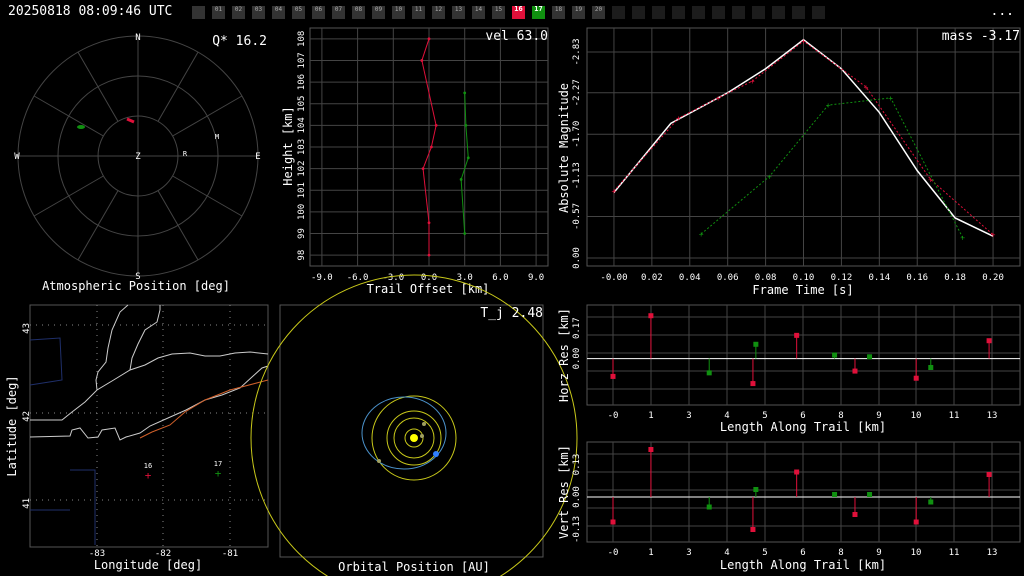 The height and width of the screenshot is (576, 1024). Describe the element at coordinates (302, 233) in the screenshot. I see `height-ytick: 99` at that location.